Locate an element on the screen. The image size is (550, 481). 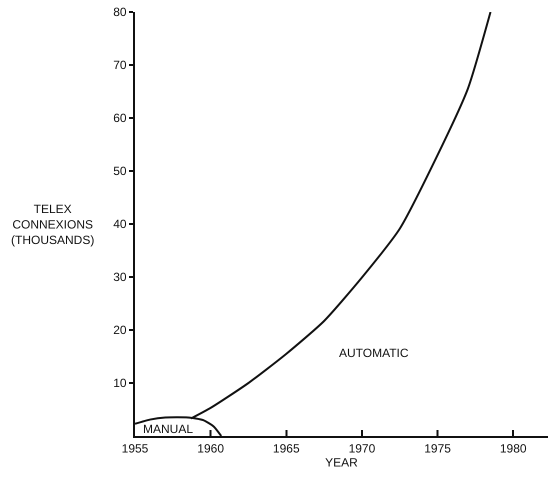
text: AUTOMATIC is located at coordinates (374, 353).